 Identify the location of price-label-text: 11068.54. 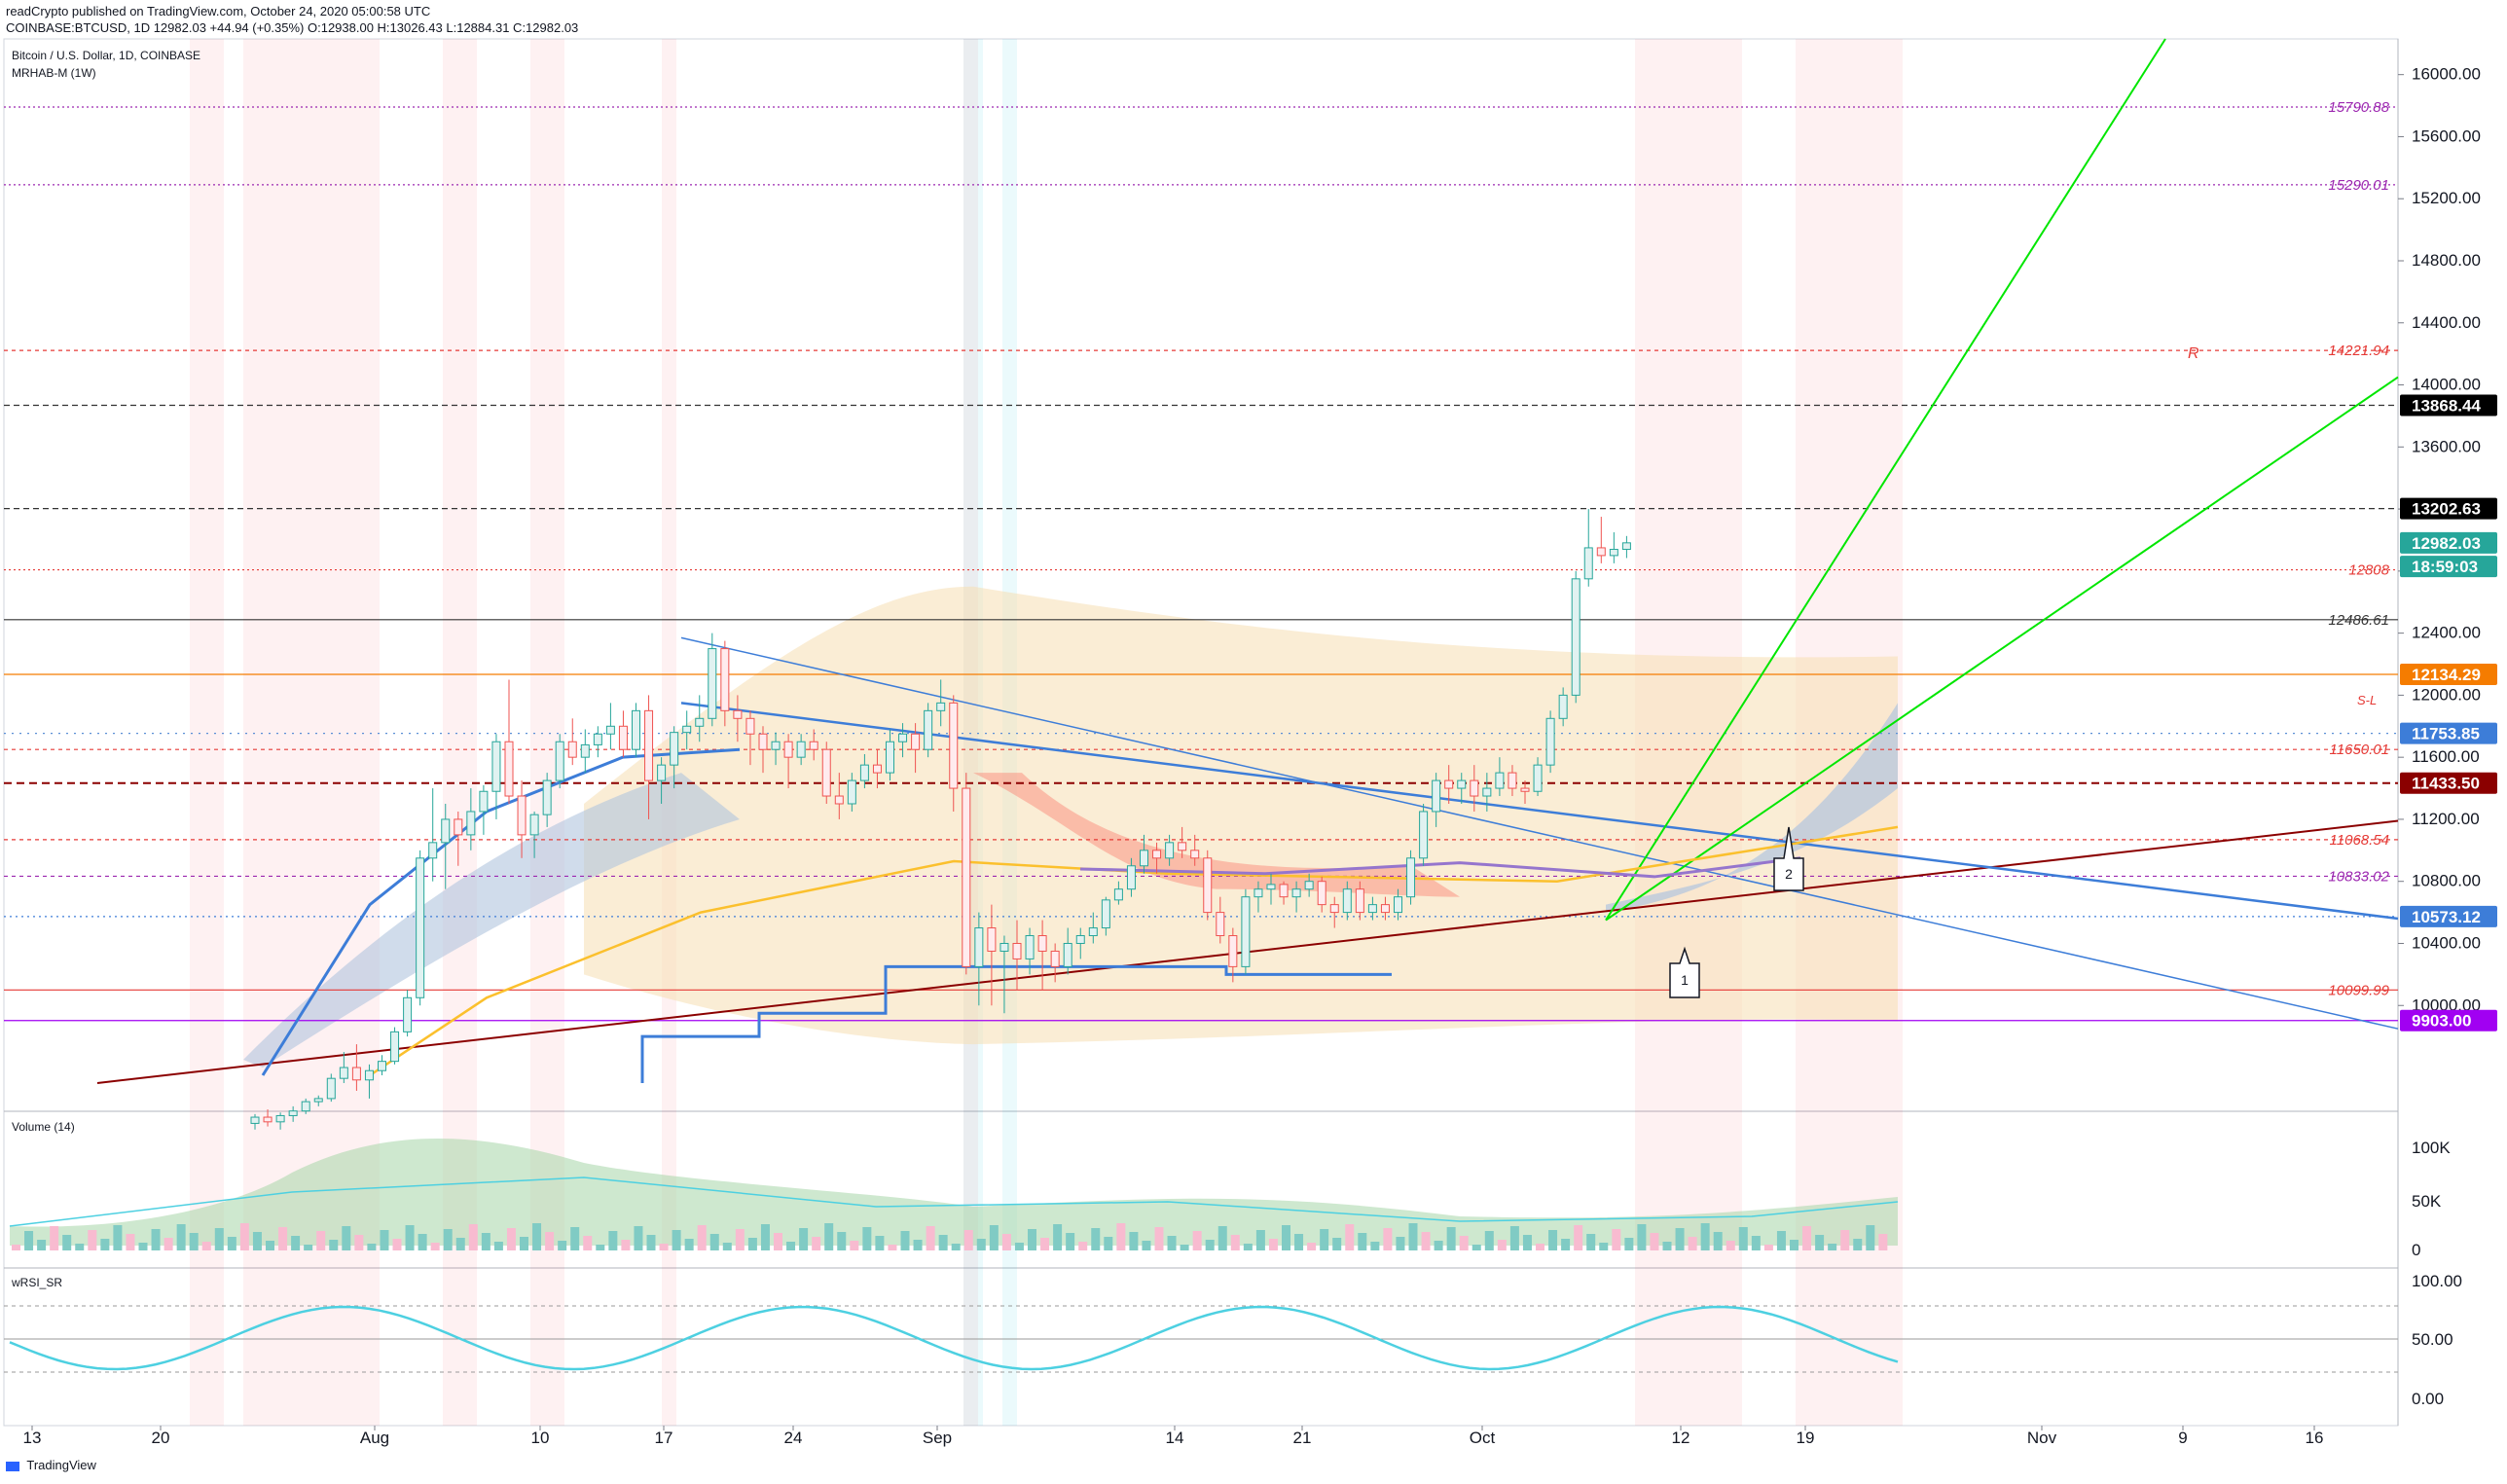
(2359, 841).